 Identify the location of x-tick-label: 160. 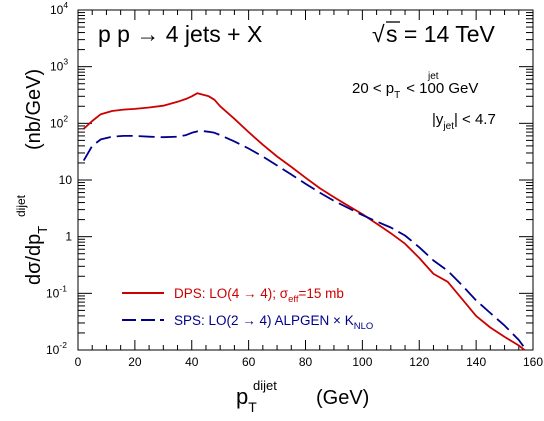
(533, 362).